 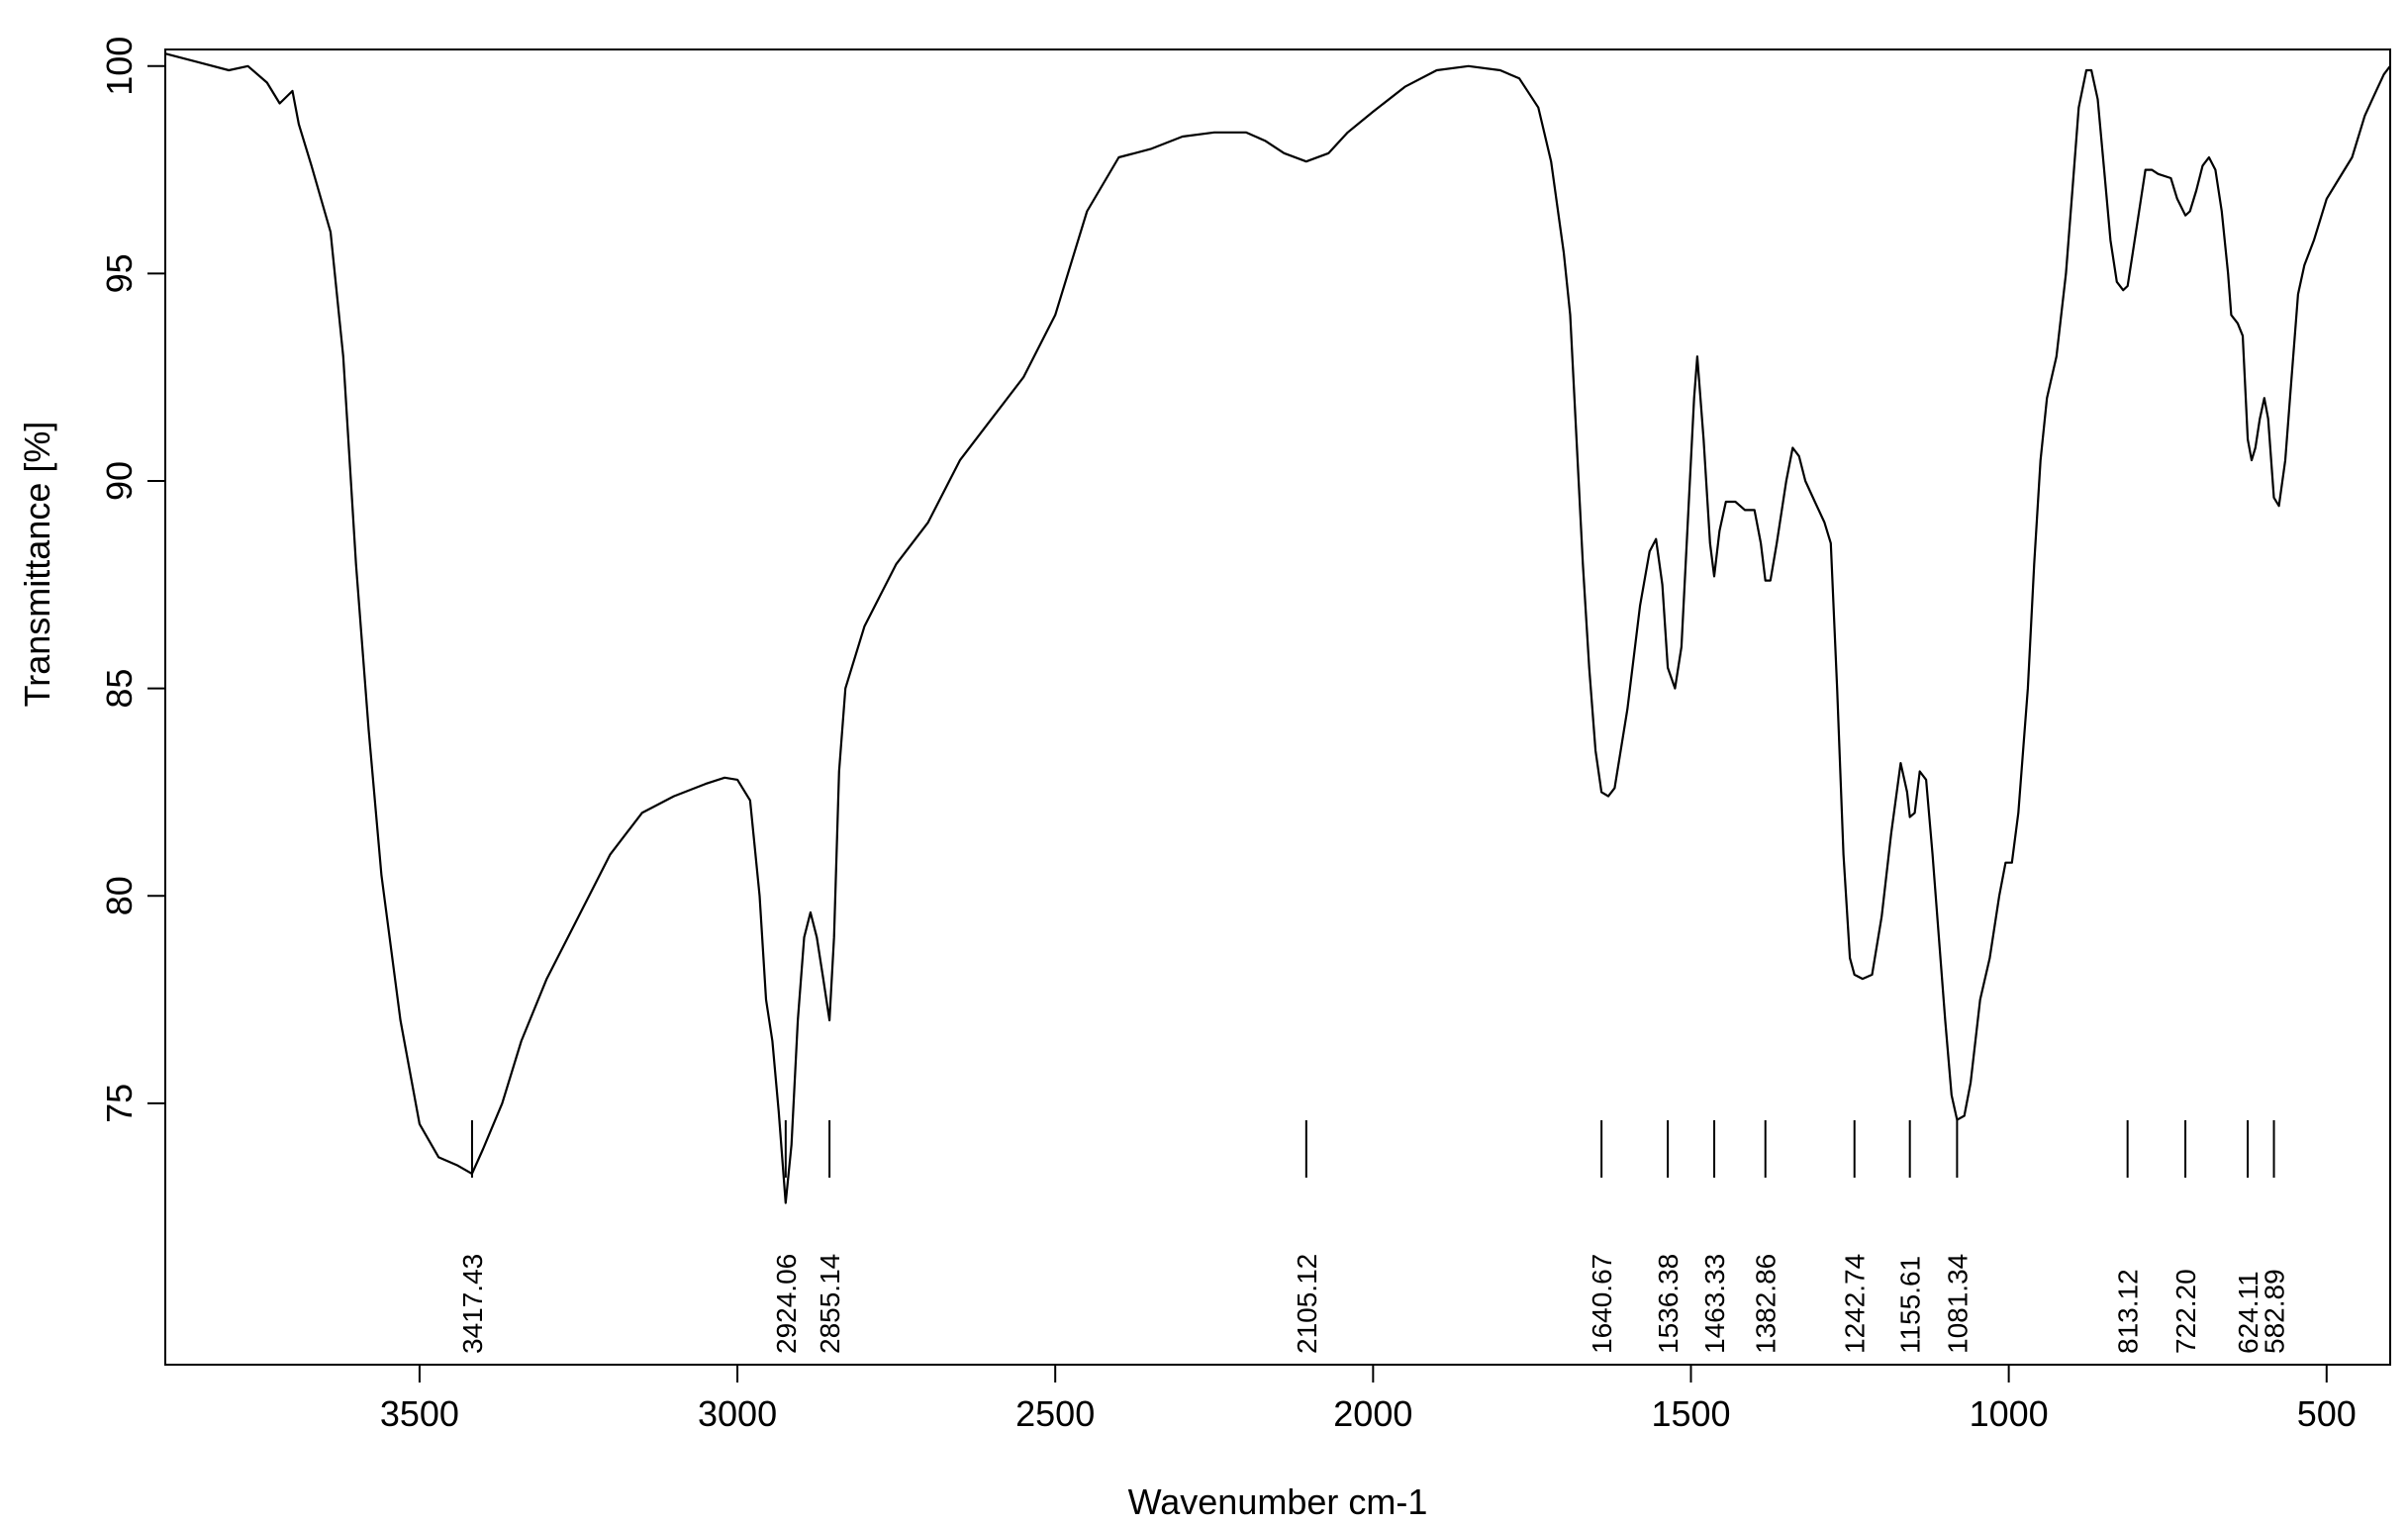 I want to click on y-axis: 75 80 85 90 95 100, so click(x=132, y=580).